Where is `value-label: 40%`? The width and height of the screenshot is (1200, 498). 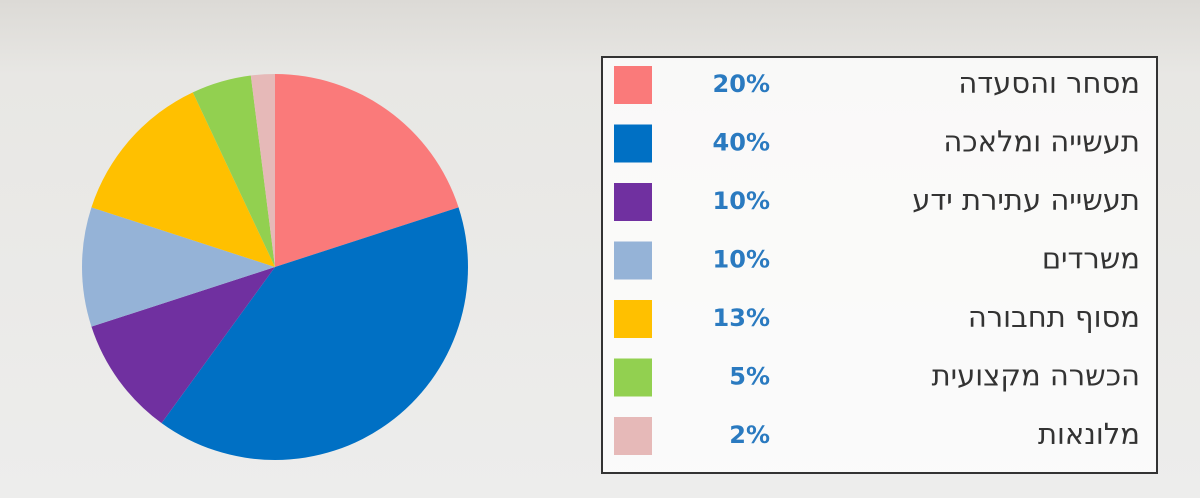
value-label: 40% is located at coordinates (741, 143).